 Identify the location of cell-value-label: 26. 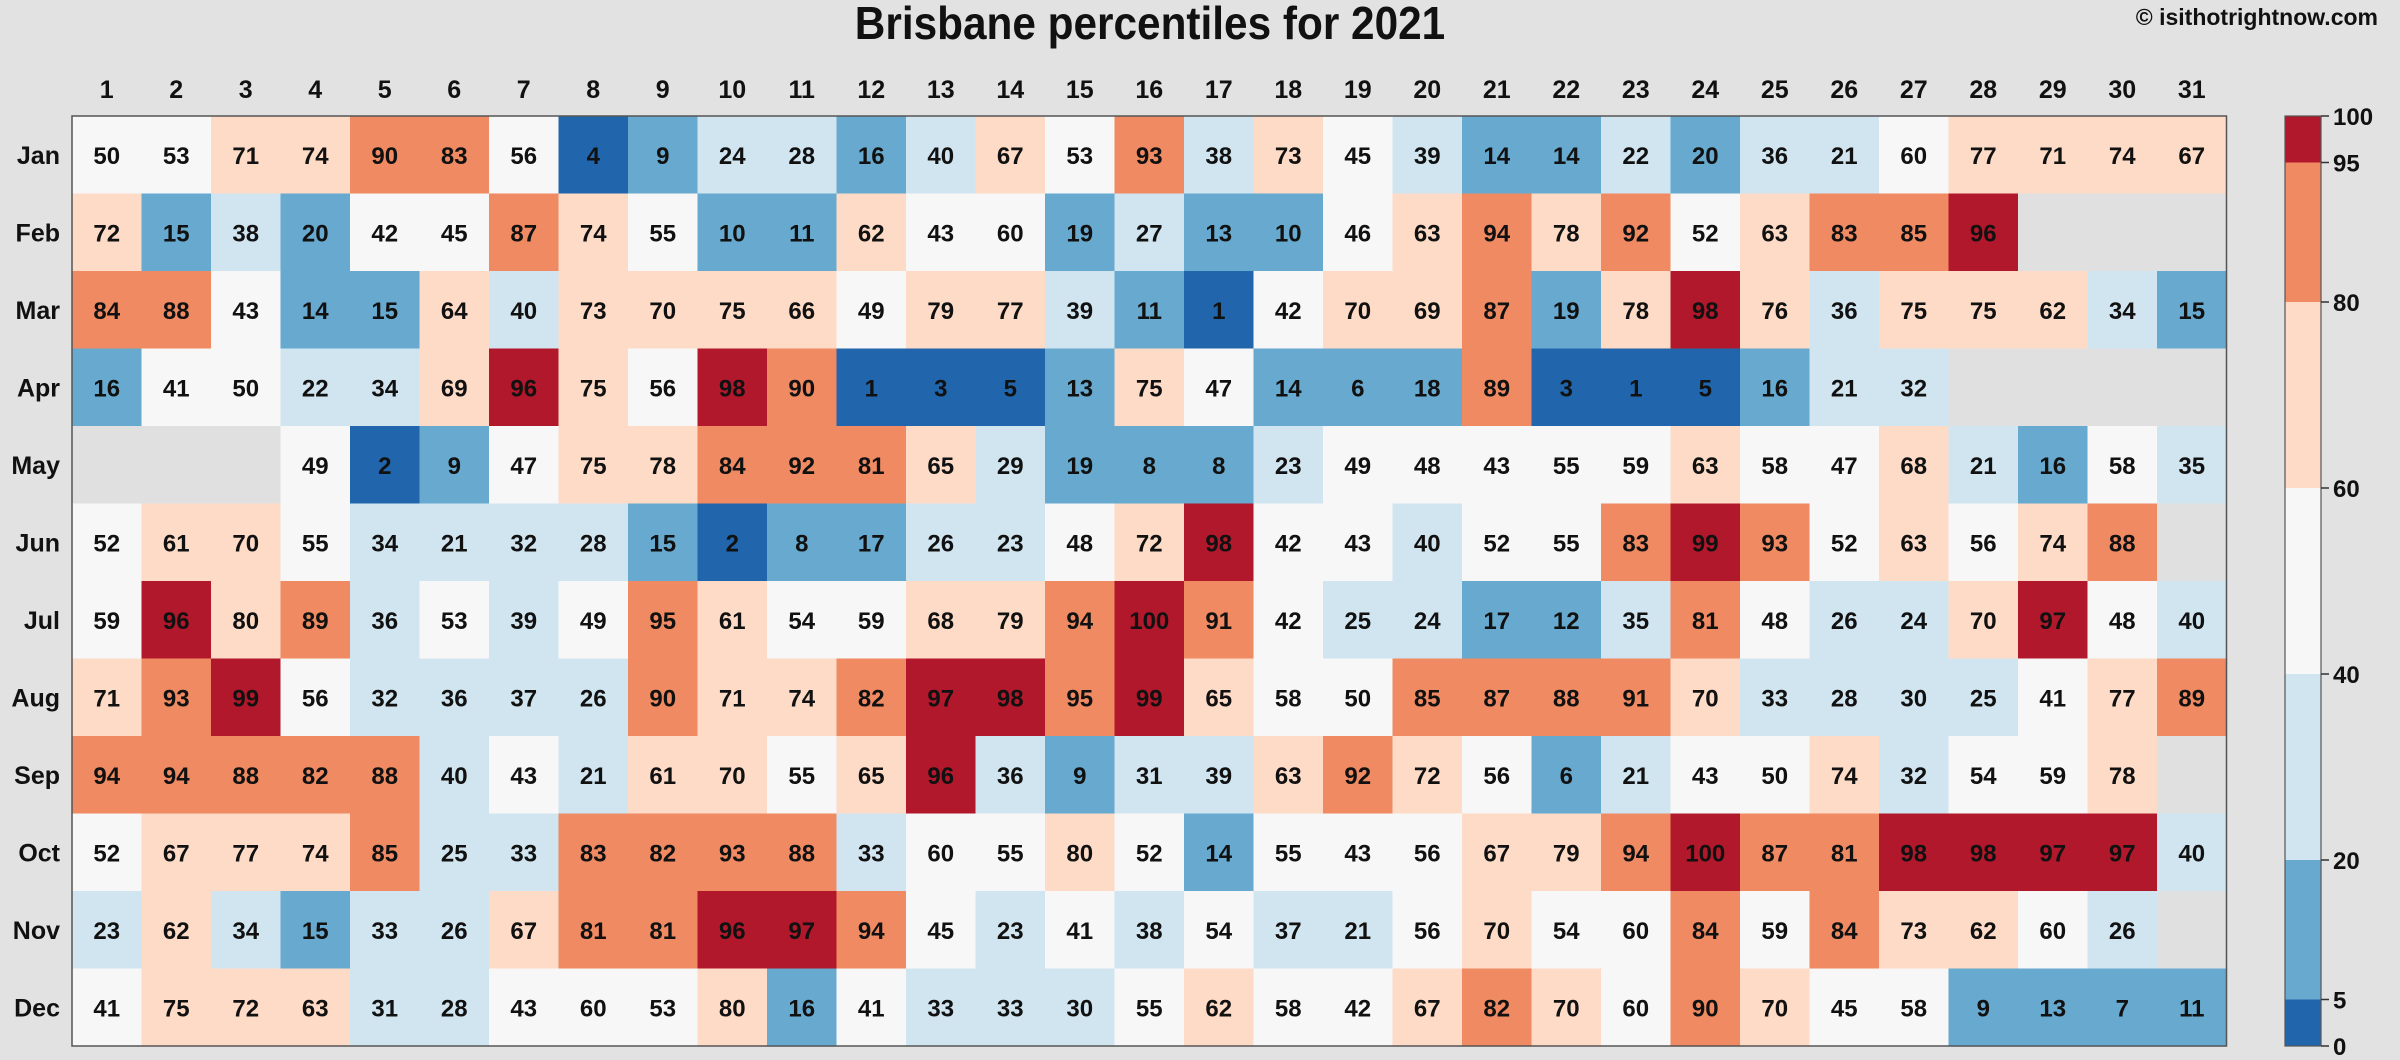
(2122, 931).